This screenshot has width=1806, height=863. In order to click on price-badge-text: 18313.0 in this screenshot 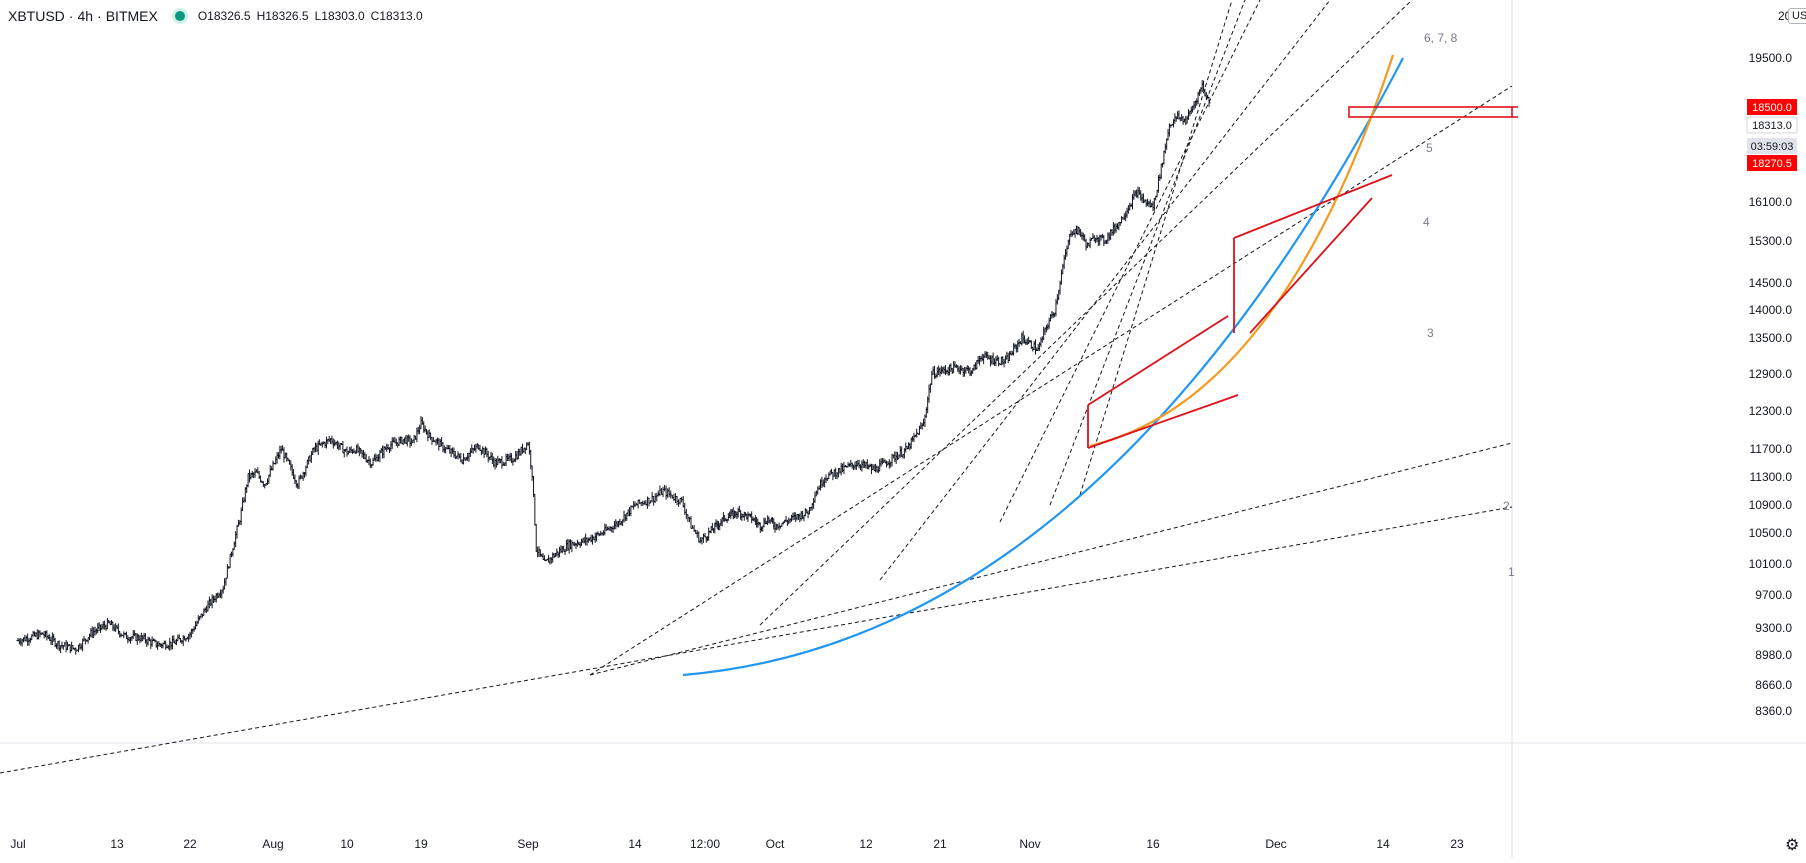, I will do `click(1772, 126)`.